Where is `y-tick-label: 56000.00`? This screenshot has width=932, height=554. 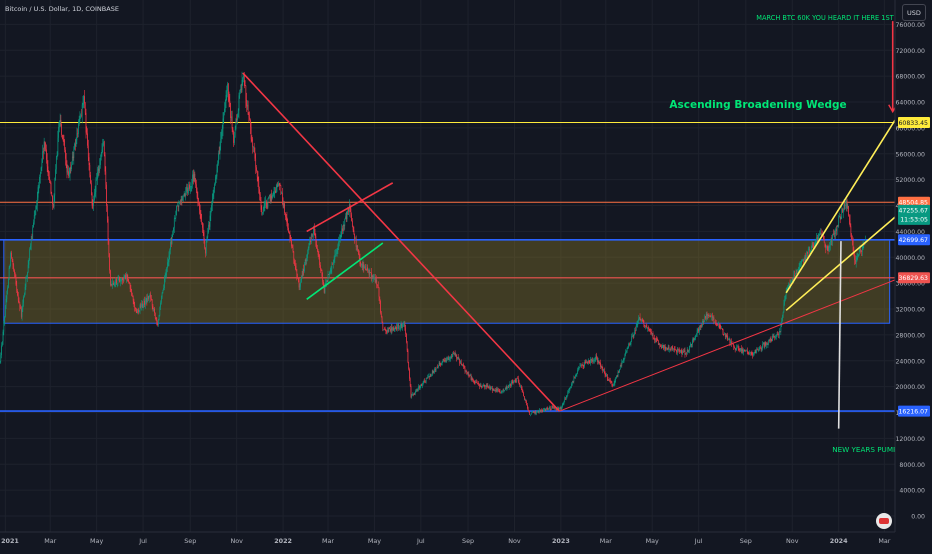
y-tick-label: 56000.00 is located at coordinates (910, 154).